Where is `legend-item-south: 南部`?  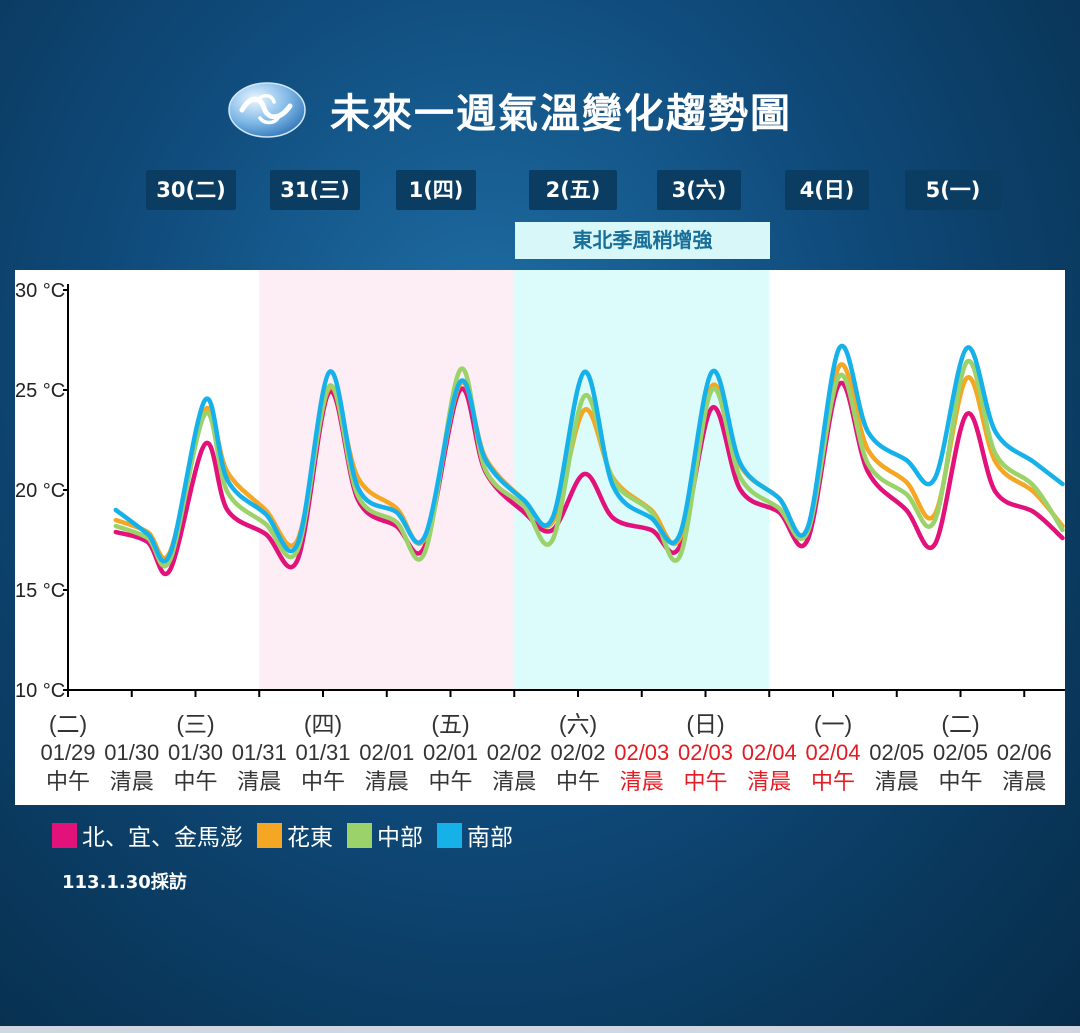
legend-item-south: 南部 is located at coordinates (475, 835).